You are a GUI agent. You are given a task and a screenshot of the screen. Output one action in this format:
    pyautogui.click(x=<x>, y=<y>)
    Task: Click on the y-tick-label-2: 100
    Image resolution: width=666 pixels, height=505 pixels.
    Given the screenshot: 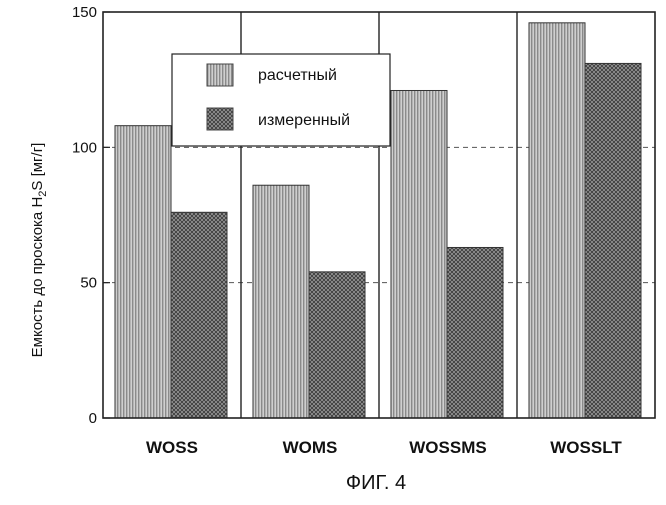 What is the action you would take?
    pyautogui.click(x=84, y=147)
    